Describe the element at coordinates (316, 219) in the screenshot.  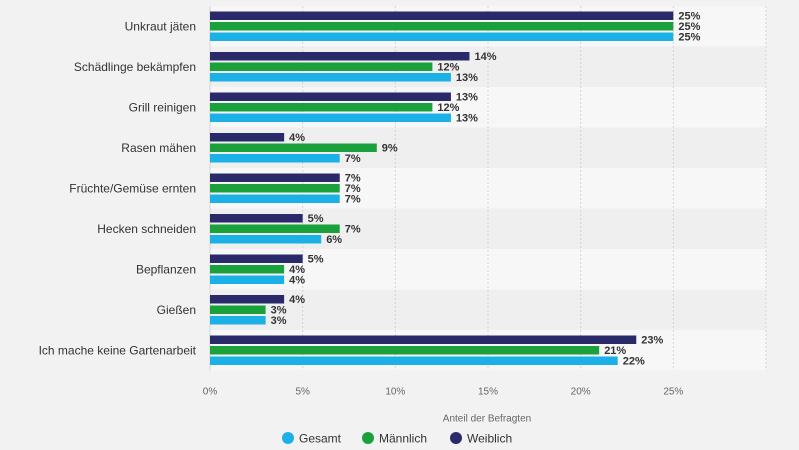
I see `value-label-weiblich-hecken-schneiden: 5%` at that location.